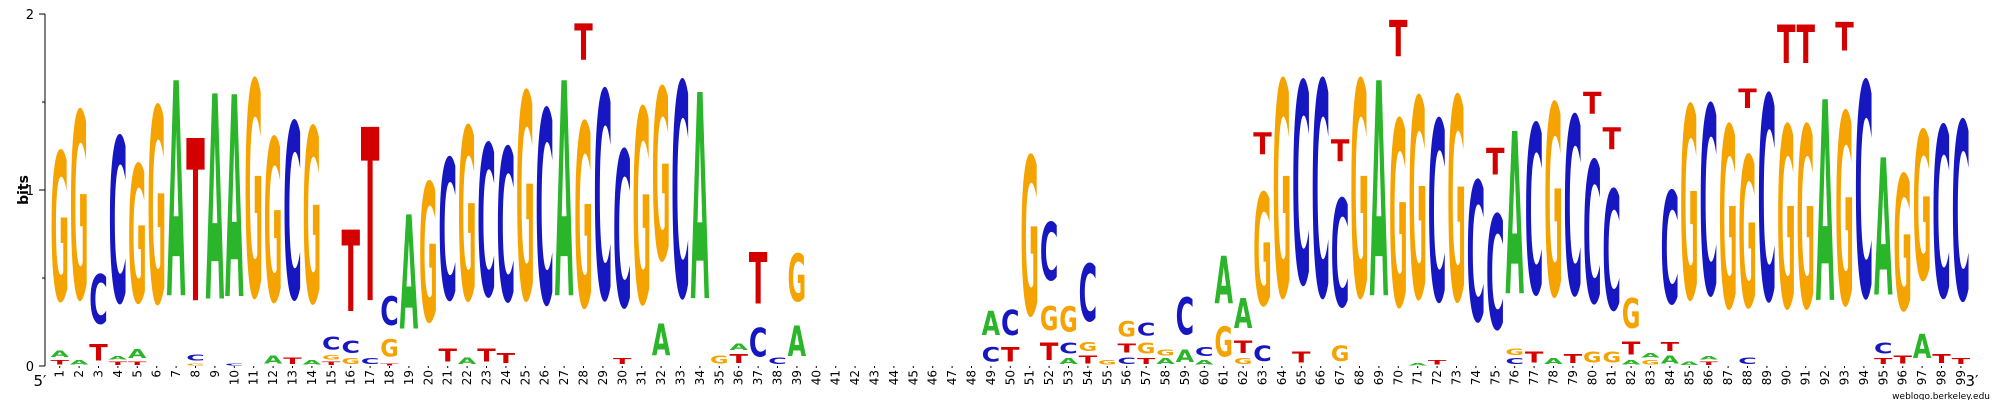 The image size is (2000, 400). Describe the element at coordinates (1612, 377) in the screenshot. I see `x-tick-label: 81` at that location.